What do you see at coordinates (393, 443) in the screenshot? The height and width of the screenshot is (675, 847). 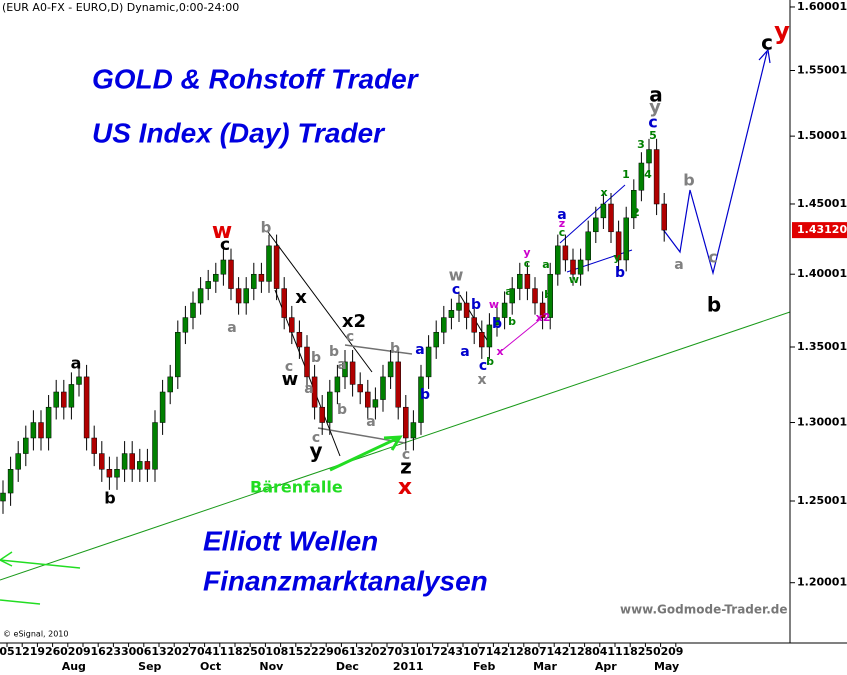 I see `trap-arrow-head` at bounding box center [393, 443].